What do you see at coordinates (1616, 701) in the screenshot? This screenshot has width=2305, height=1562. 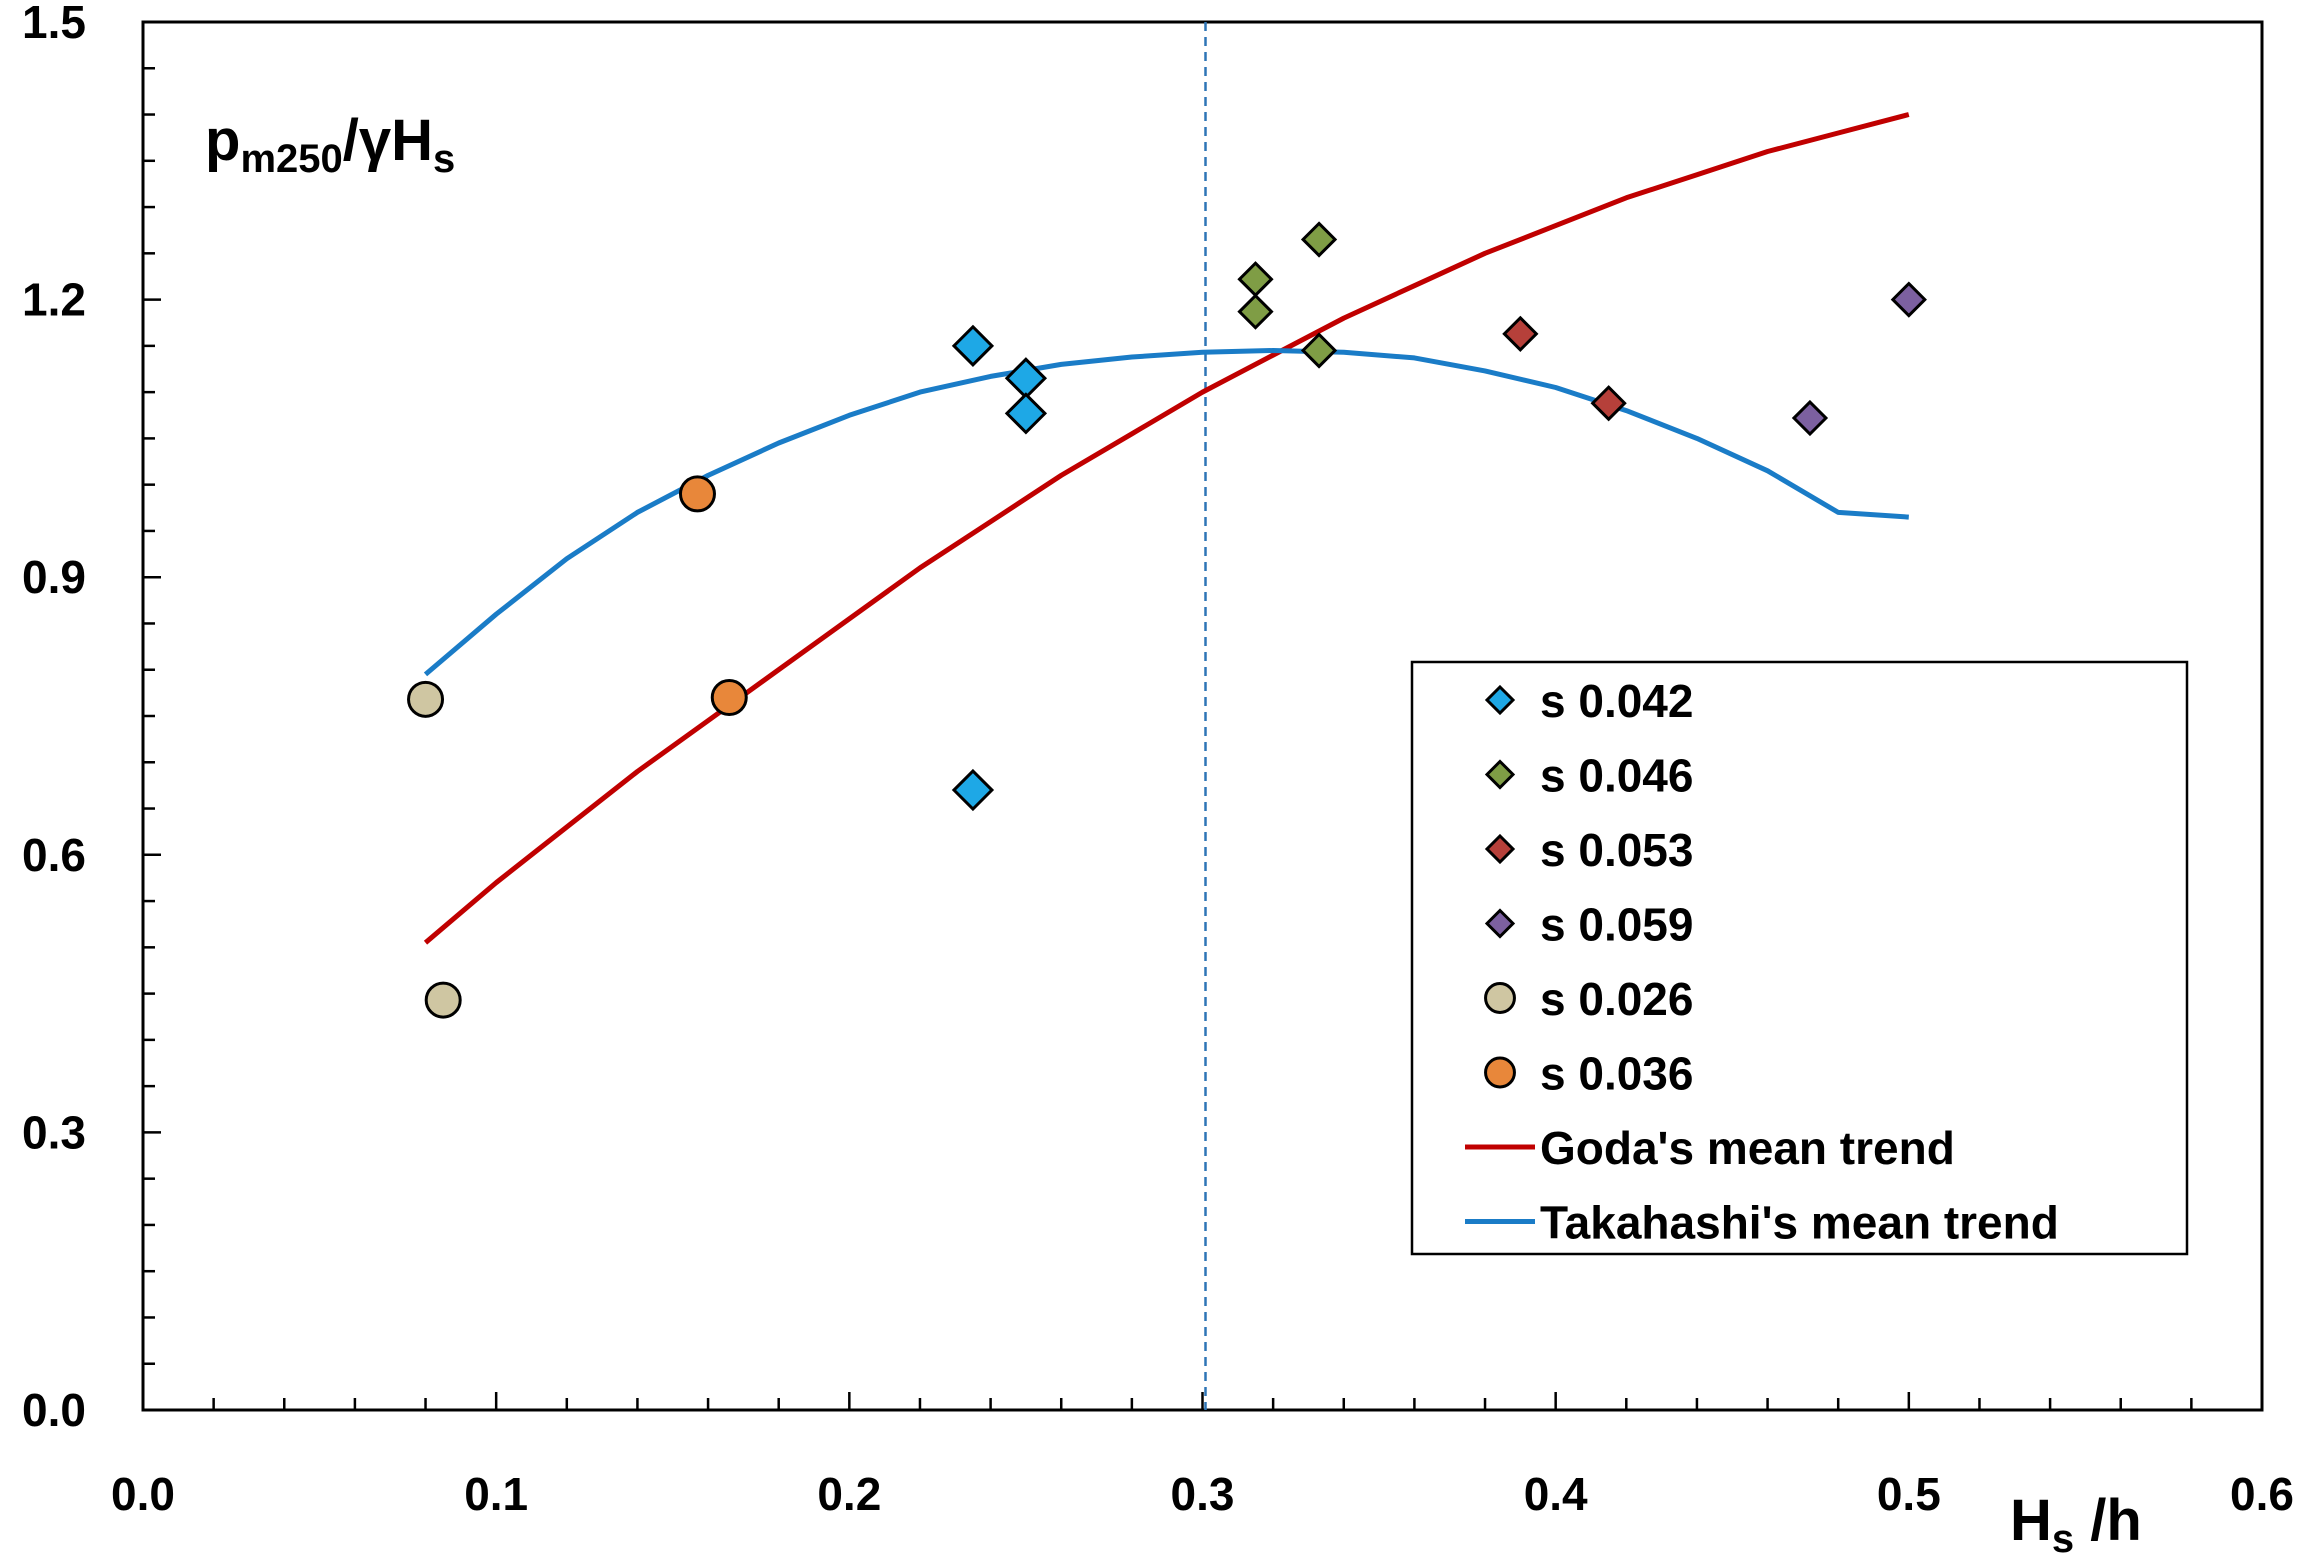 I see `legend-label: s 0.042` at bounding box center [1616, 701].